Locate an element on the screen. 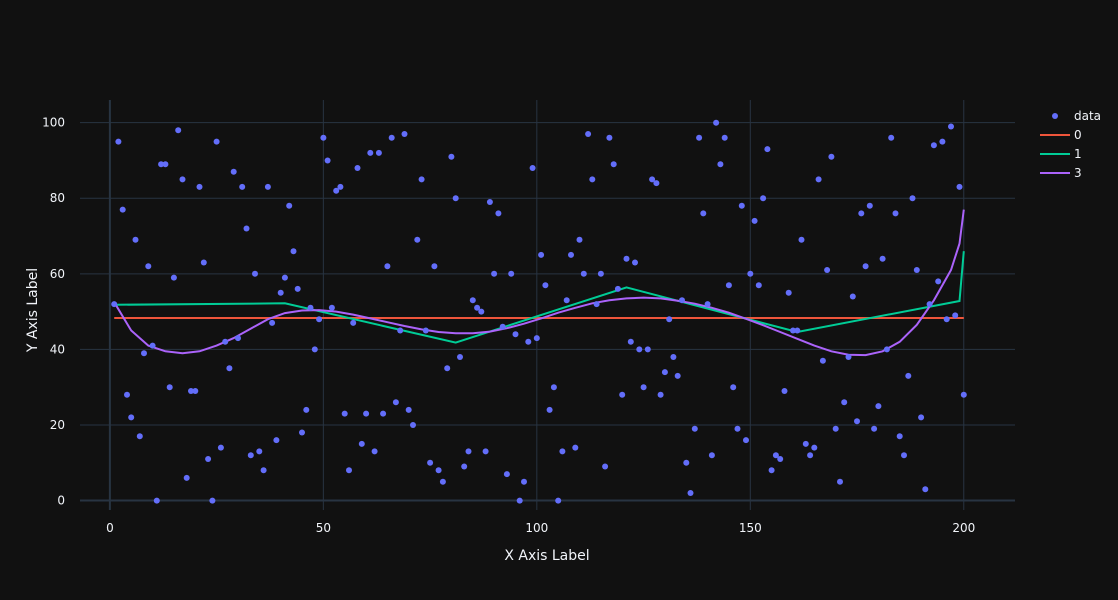 This screenshot has height=600, width=1118. y-tick-label: 0 is located at coordinates (61, 501).